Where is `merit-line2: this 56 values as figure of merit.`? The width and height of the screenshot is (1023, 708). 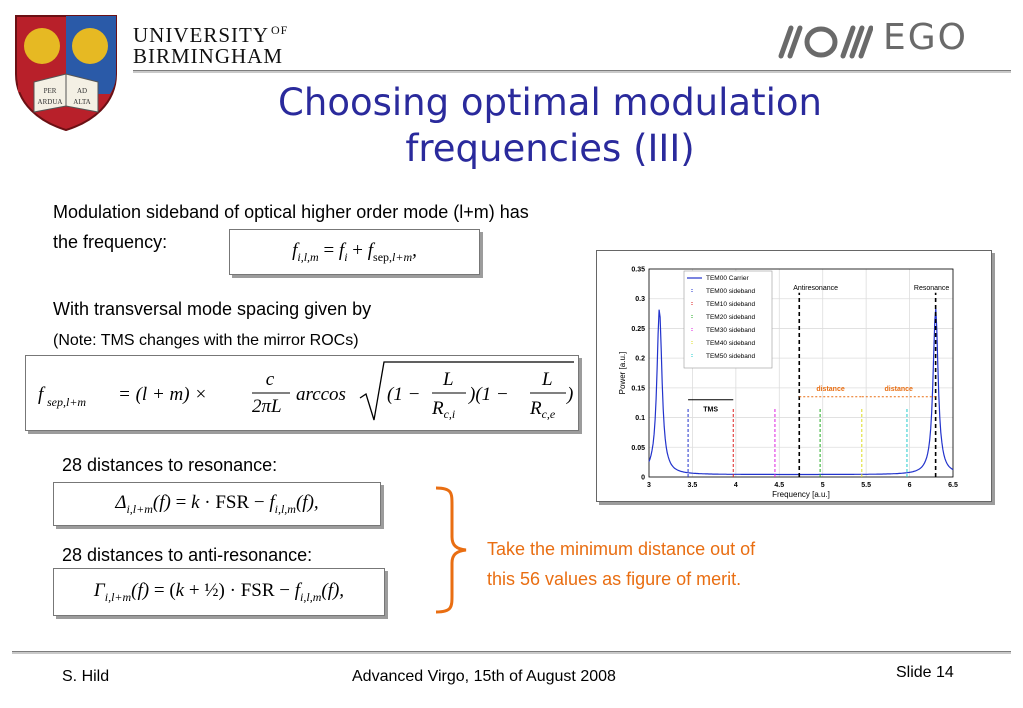 merit-line2: this 56 values as figure of merit. is located at coordinates (614, 579).